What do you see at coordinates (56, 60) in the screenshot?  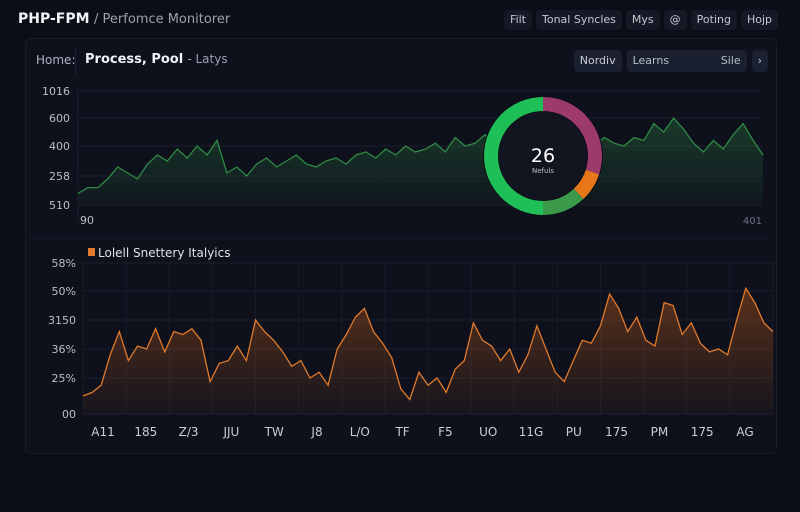 I see `breadcrumb-home: Home:` at bounding box center [56, 60].